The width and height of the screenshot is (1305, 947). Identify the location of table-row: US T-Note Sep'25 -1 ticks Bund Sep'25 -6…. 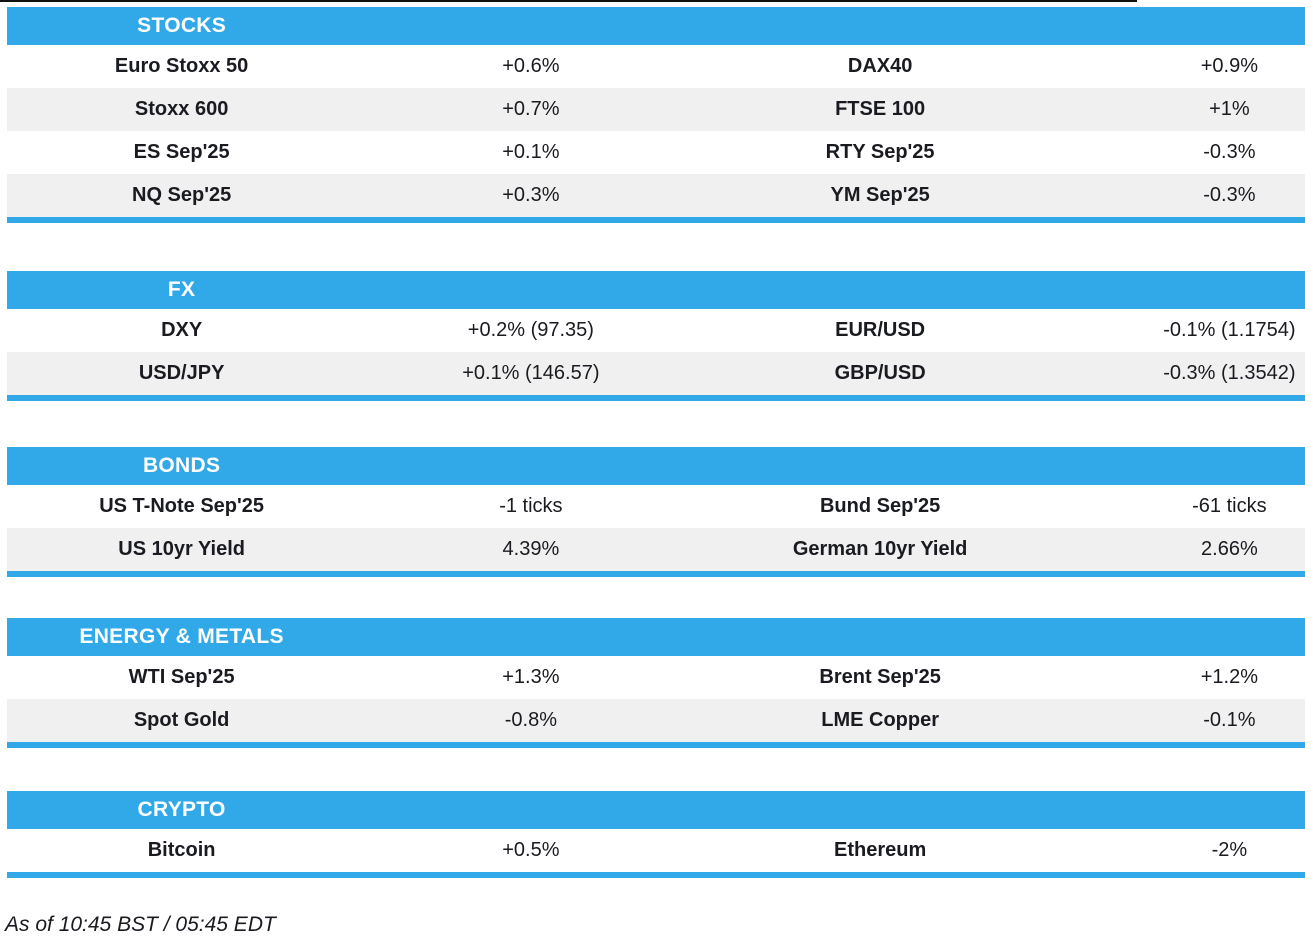
(656, 506).